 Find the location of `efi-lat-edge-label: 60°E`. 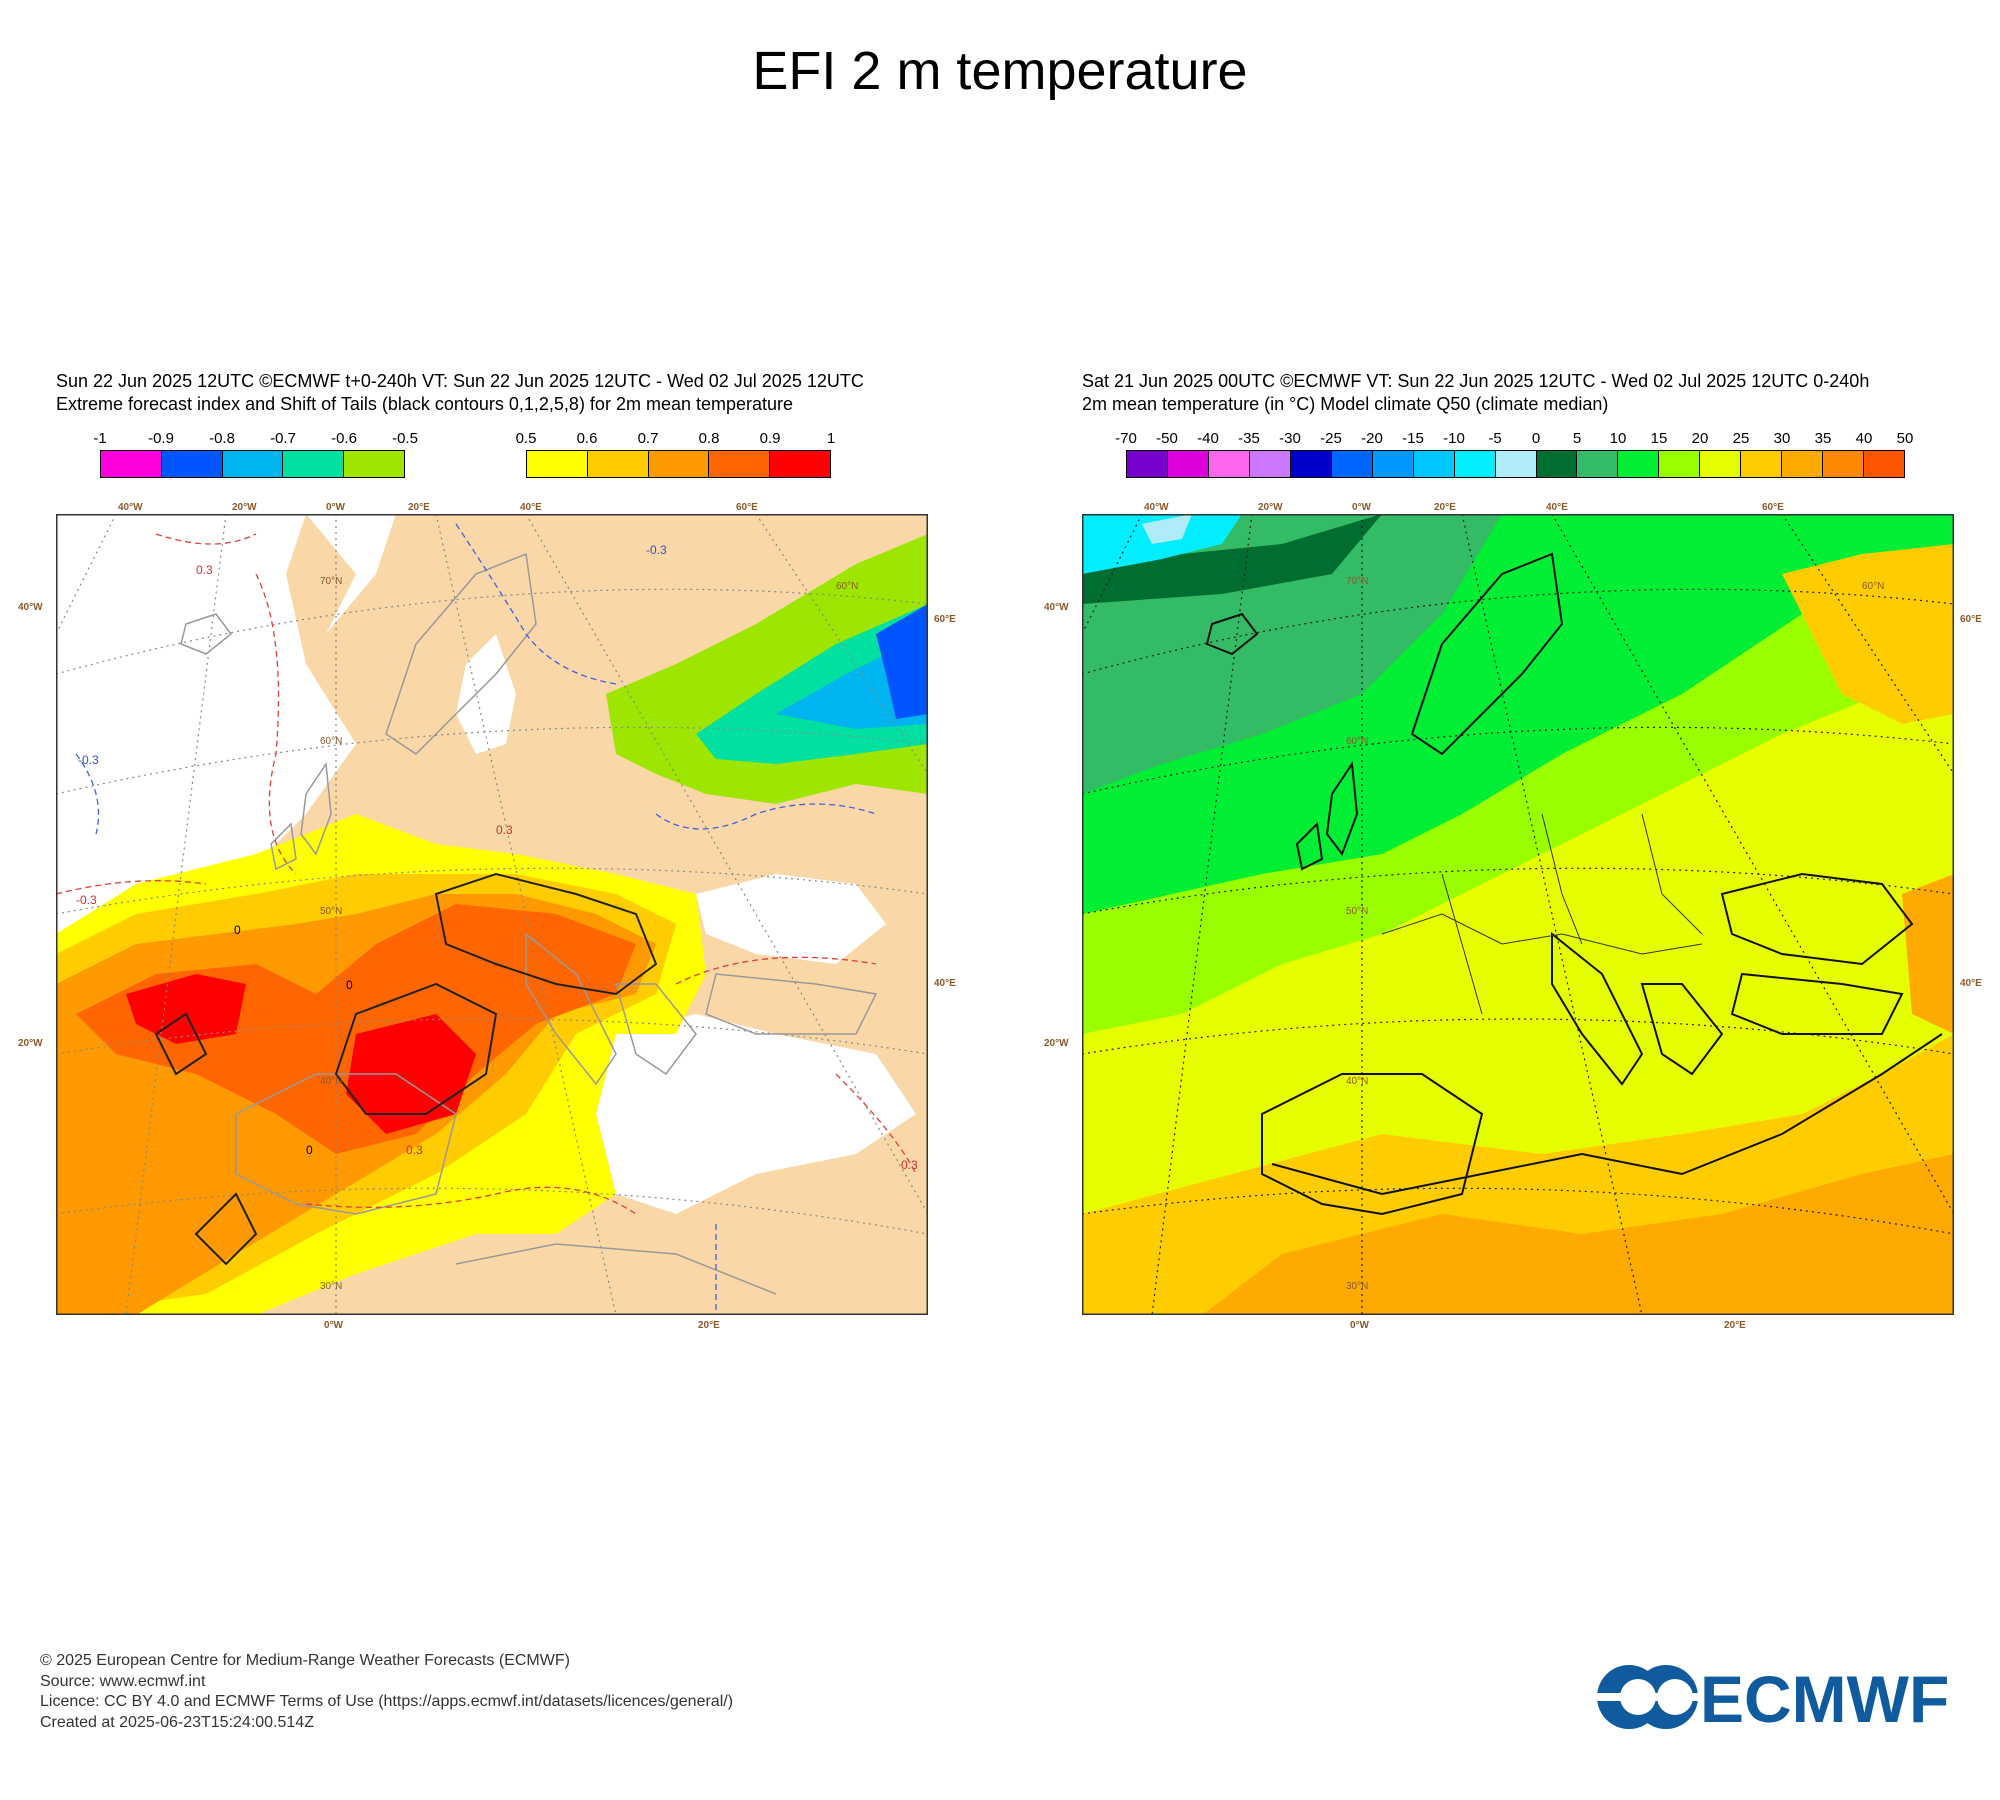

efi-lat-edge-label: 60°E is located at coordinates (945, 619).